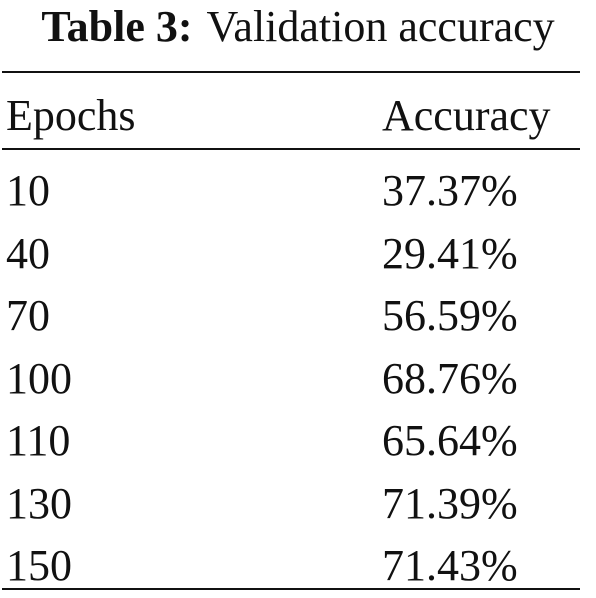 The image size is (596, 598). I want to click on cell-accuracy: 56.59%, so click(450, 315).